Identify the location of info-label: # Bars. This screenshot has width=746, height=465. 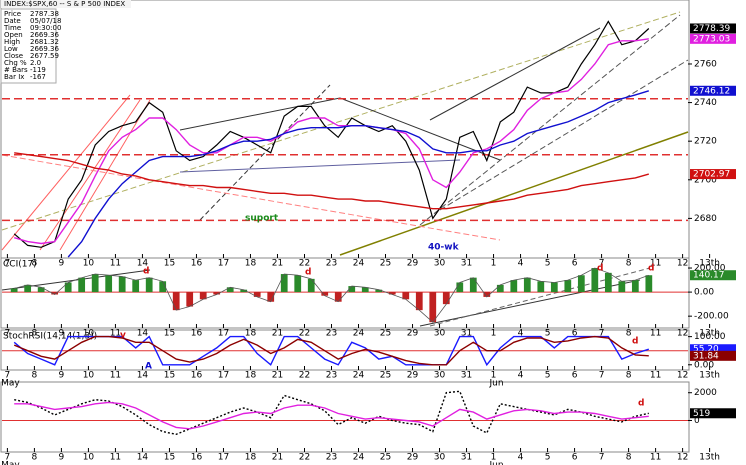
(16, 70).